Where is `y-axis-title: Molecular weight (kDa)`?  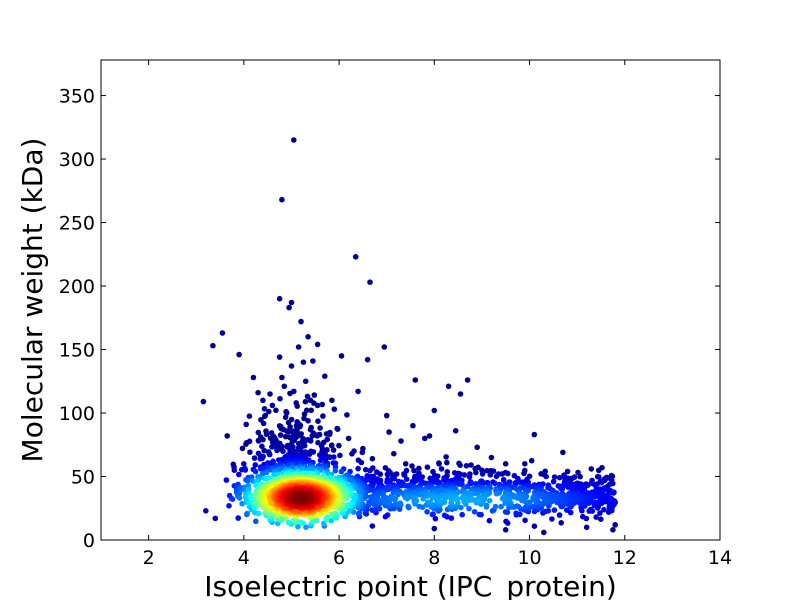
y-axis-title: Molecular weight (kDa) is located at coordinates (32, 300).